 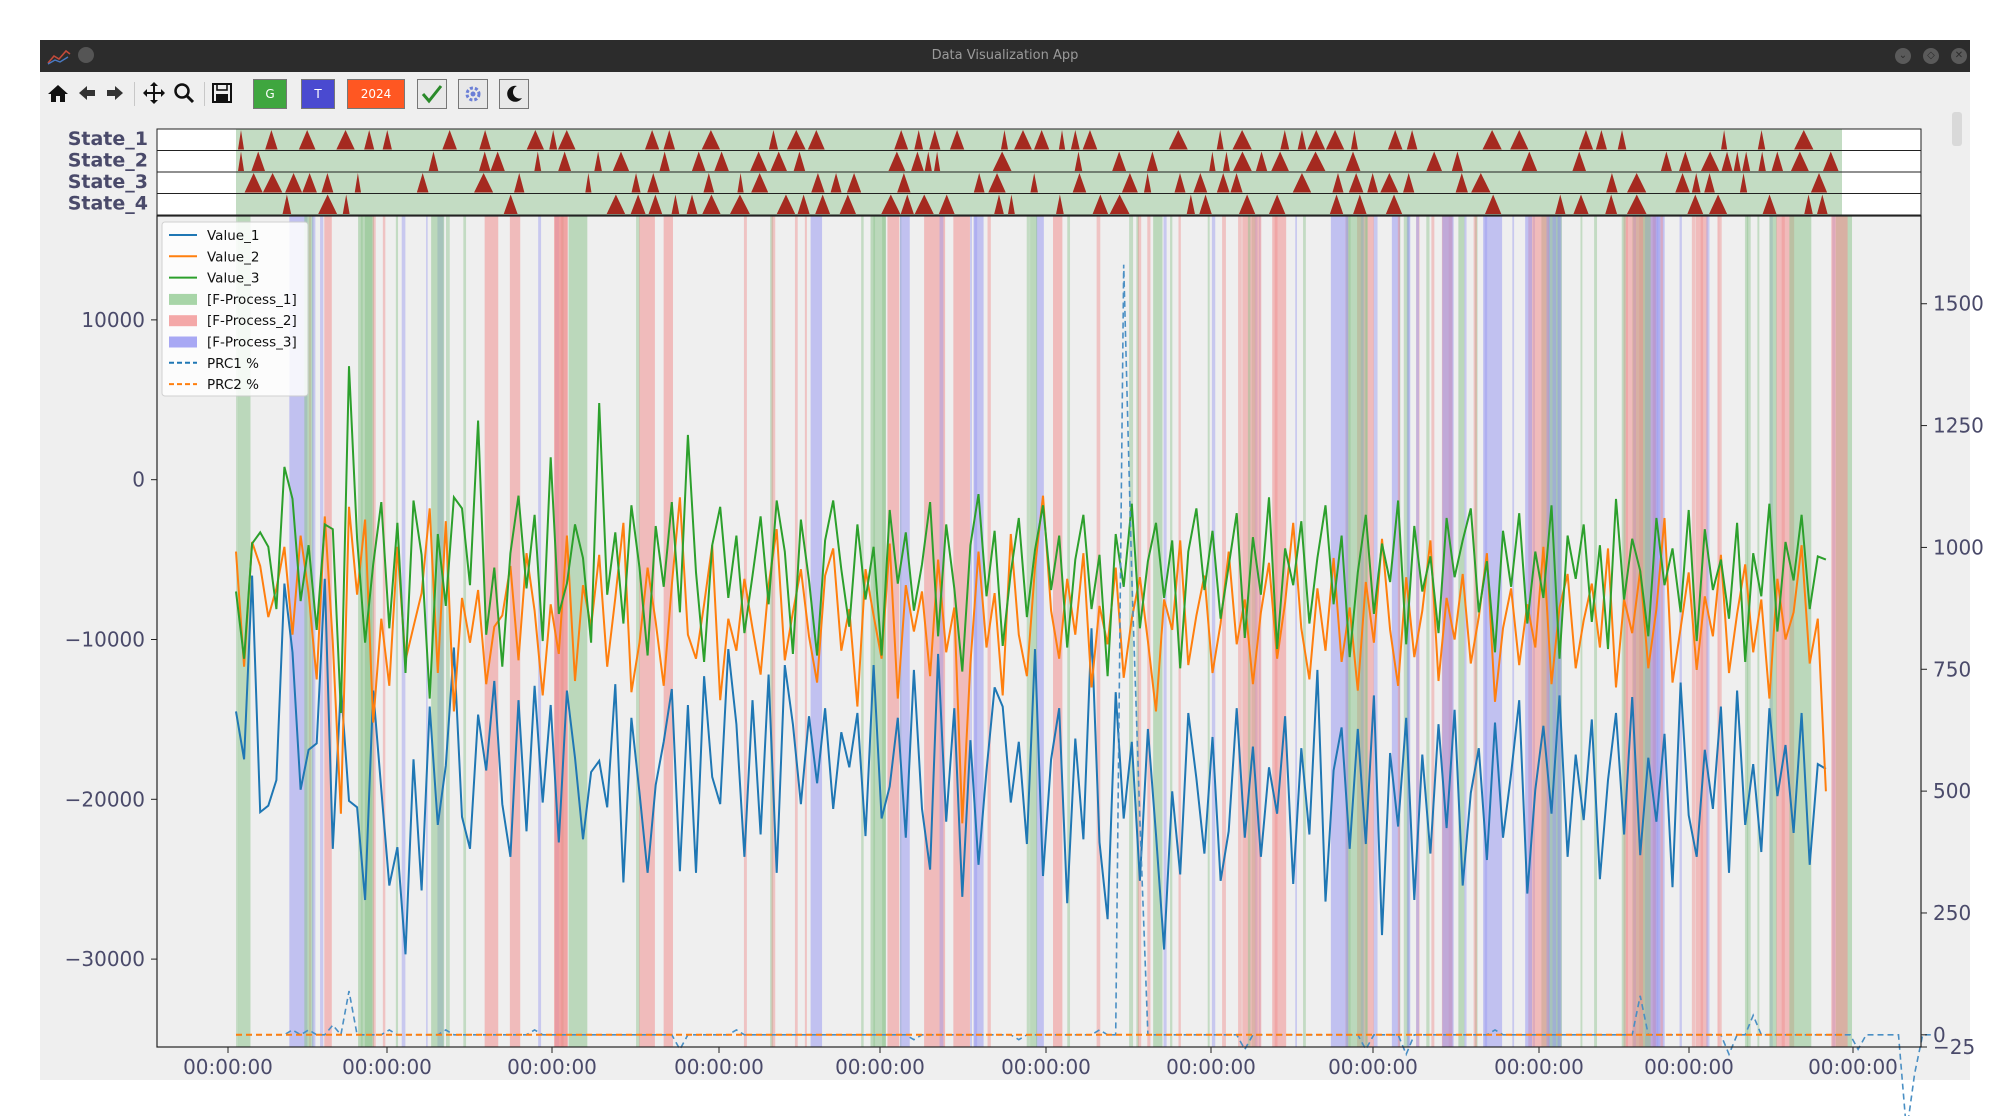 What do you see at coordinates (154, 93) in the screenshot?
I see `pan-icon` at bounding box center [154, 93].